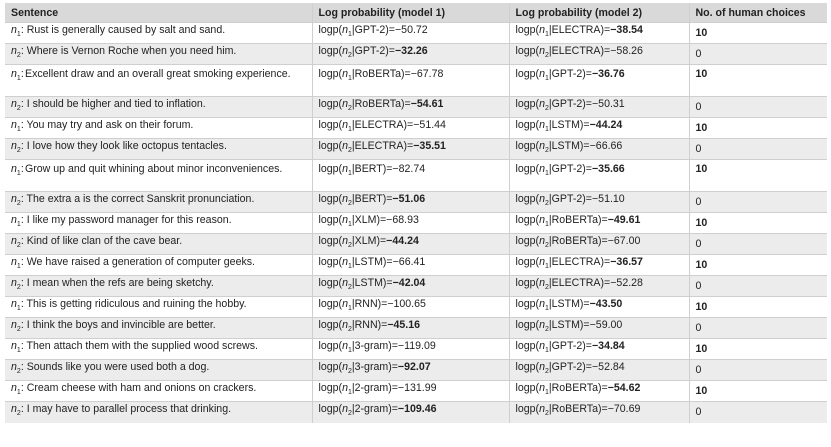 This screenshot has width=831, height=447. I want to click on model1-value: −109.46, so click(417, 409).